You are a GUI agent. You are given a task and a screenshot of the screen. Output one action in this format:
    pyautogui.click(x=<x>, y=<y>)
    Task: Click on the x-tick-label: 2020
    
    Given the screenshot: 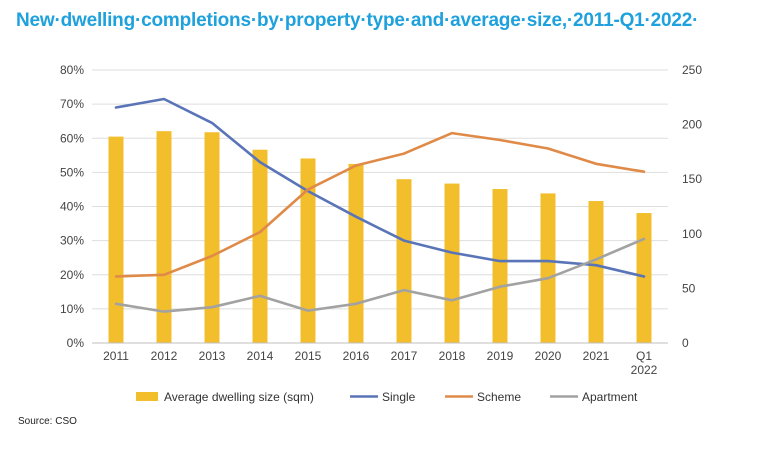 What is the action you would take?
    pyautogui.click(x=548, y=356)
    